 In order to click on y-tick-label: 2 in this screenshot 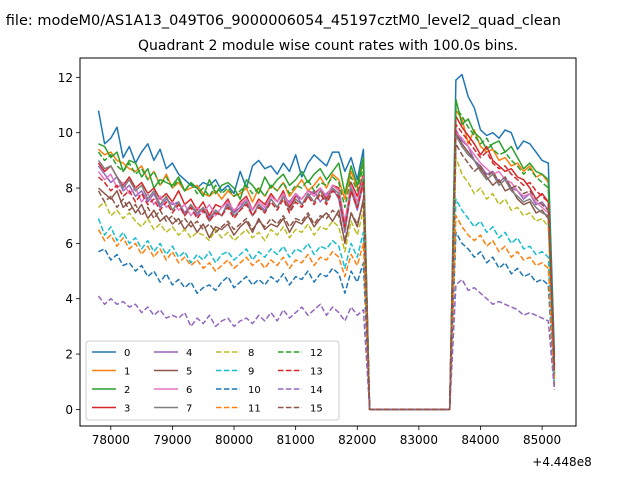, I will do `click(69, 355)`.